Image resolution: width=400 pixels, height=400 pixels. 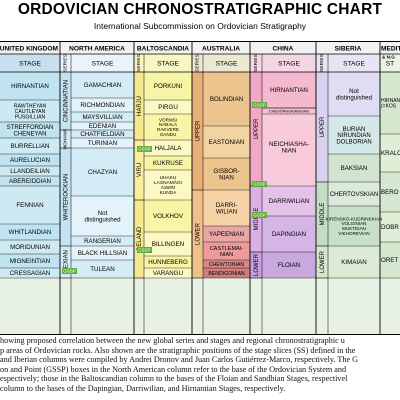 What do you see at coordinates (259, 215) in the screenshot?
I see `gssp-dapingian` at bounding box center [259, 215].